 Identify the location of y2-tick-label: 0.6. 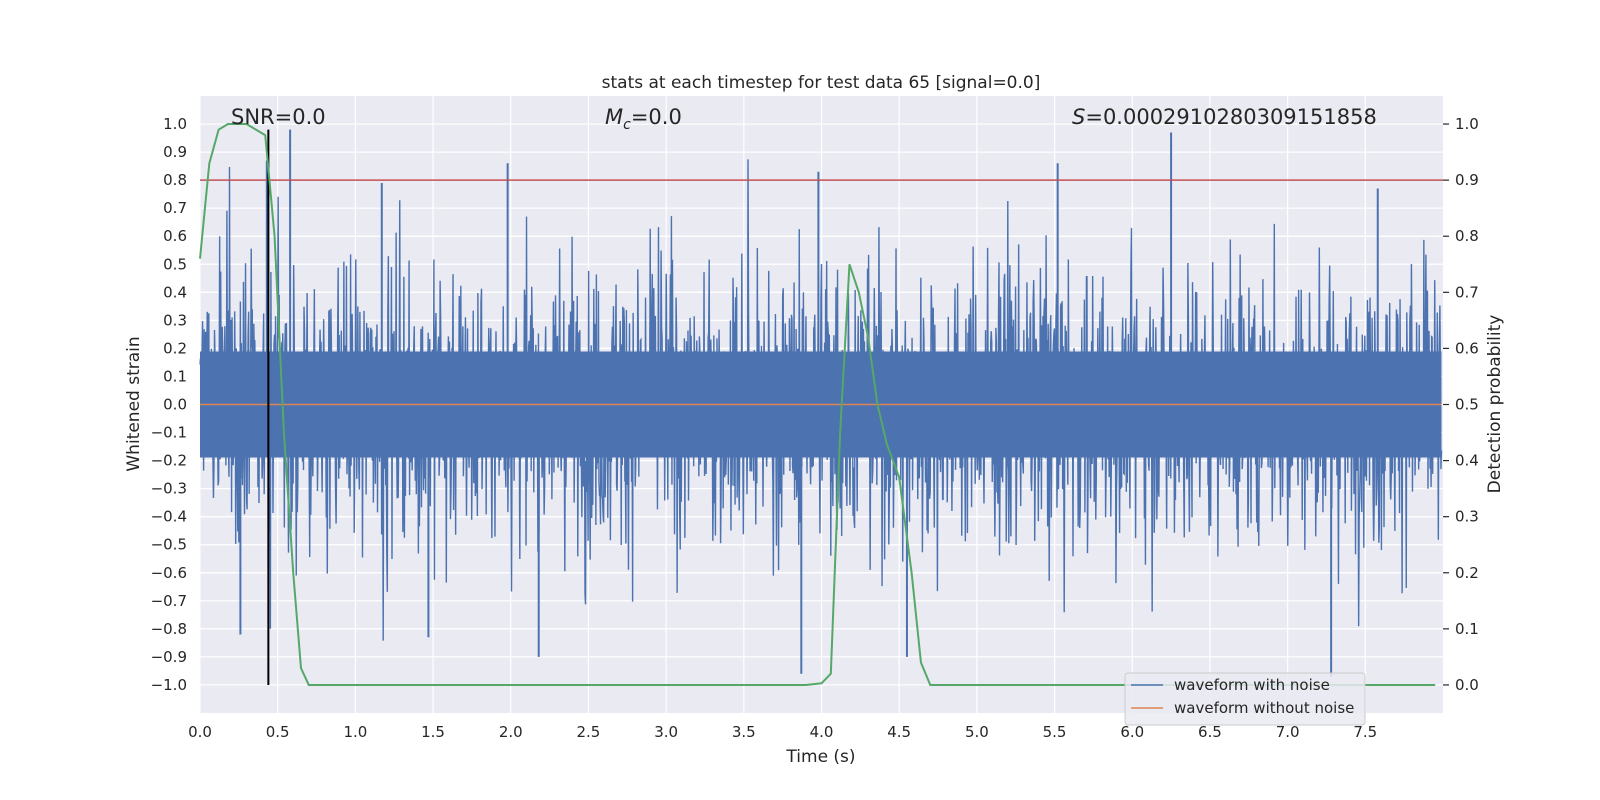
(1467, 348).